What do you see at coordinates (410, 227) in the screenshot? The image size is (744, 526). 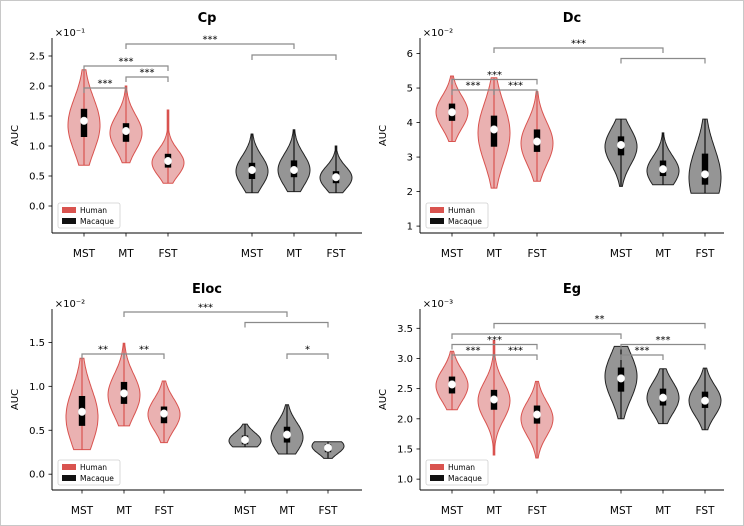 I see `y-tick-label: 1` at bounding box center [410, 227].